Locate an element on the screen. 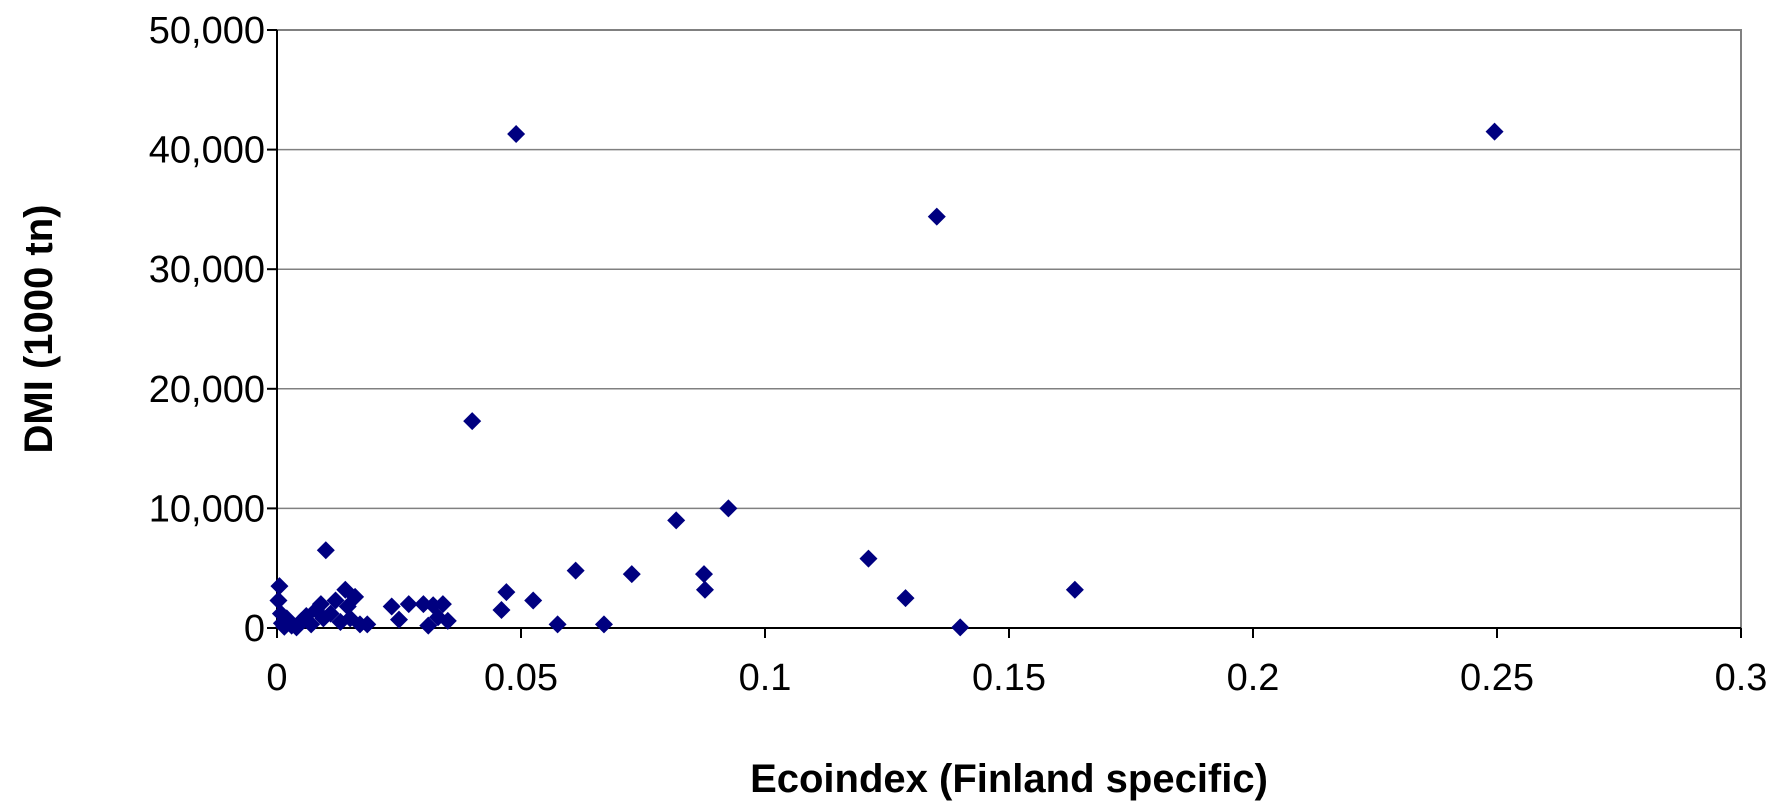  y-tick-label: 50,000 is located at coordinates (207, 31).